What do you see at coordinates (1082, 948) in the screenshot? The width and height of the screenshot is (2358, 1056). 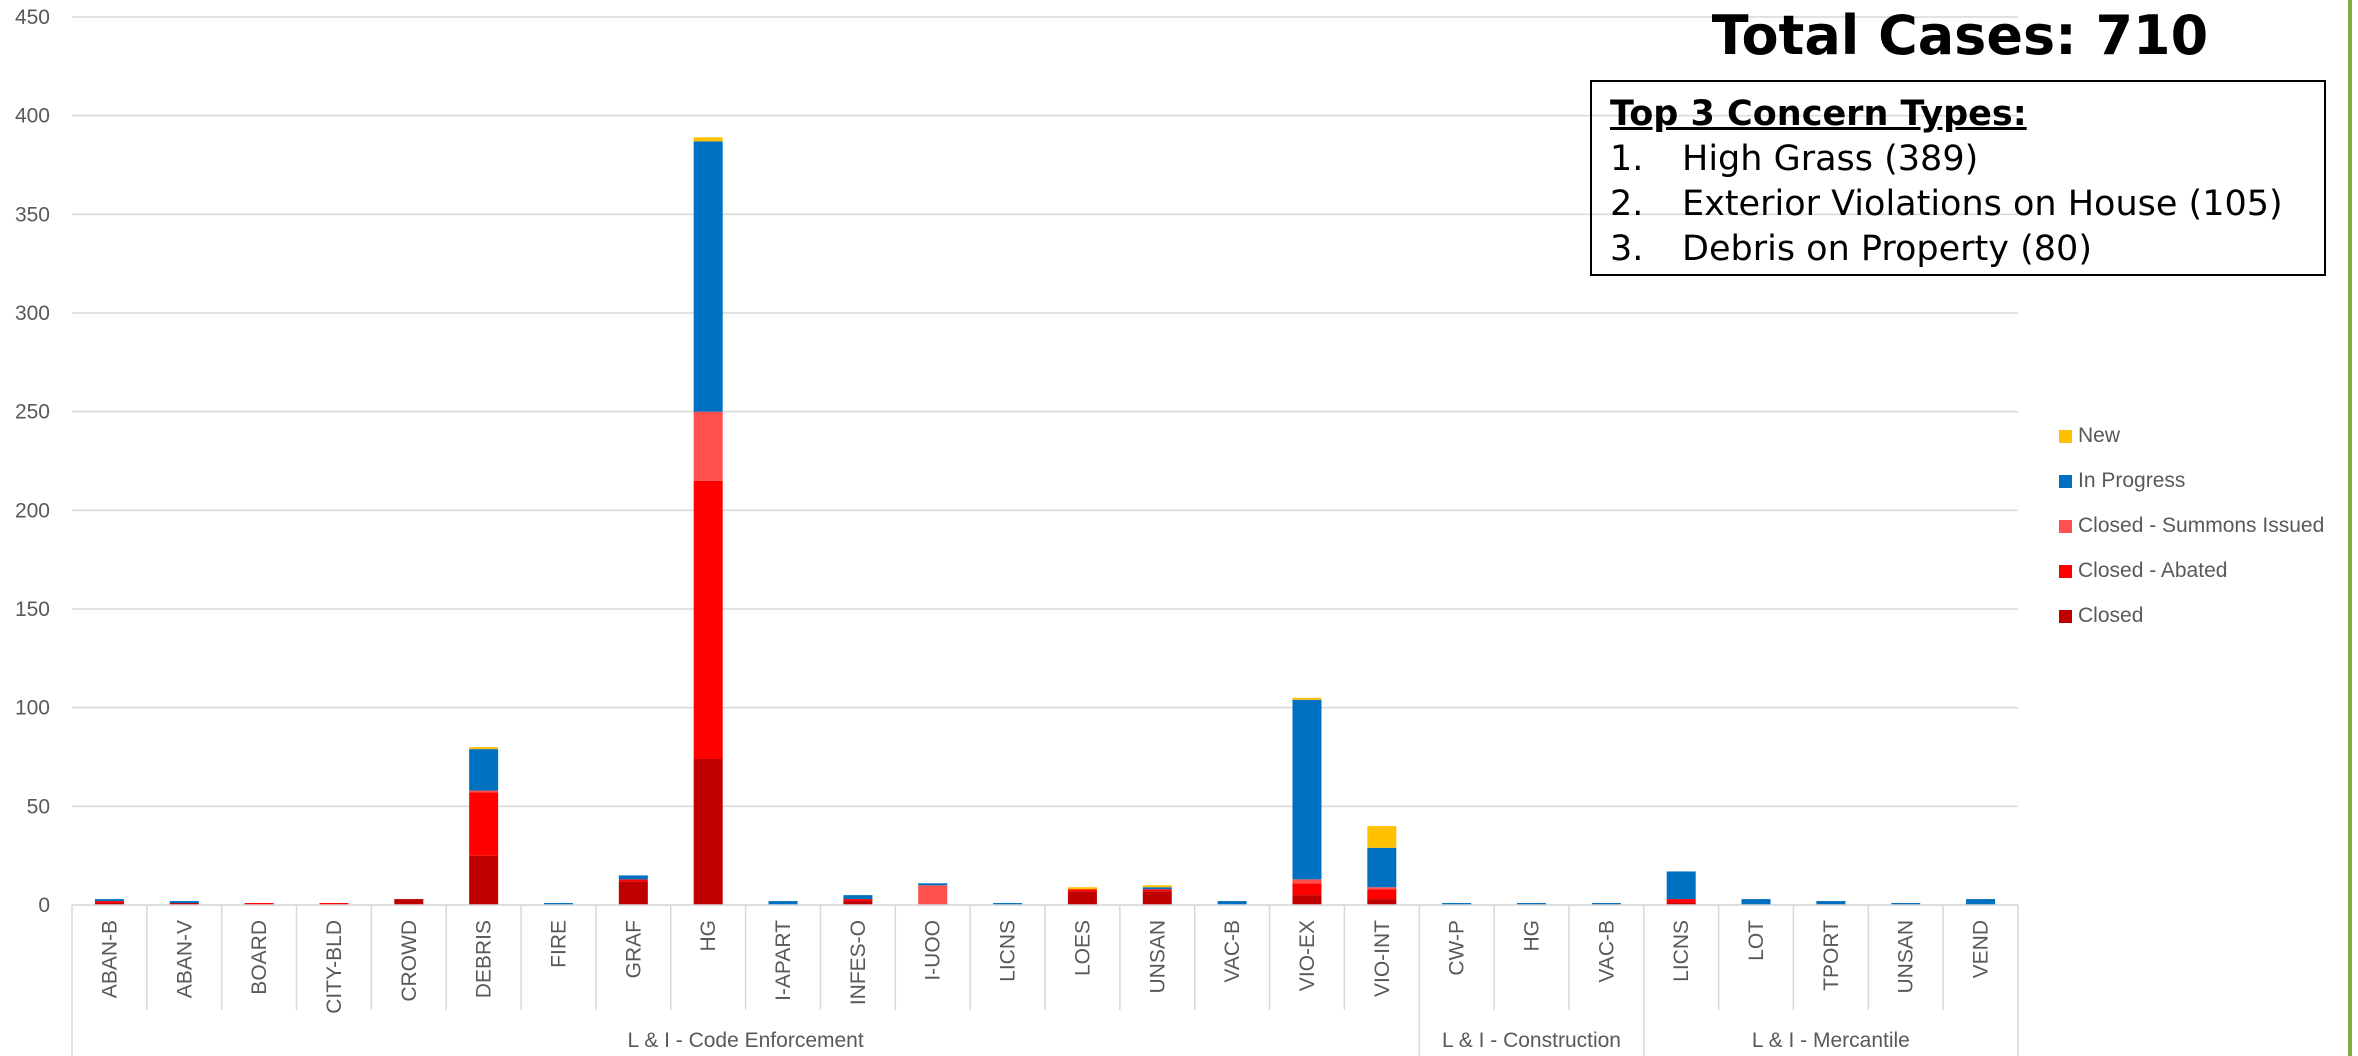 I see `x-tick-label: LOES` at bounding box center [1082, 948].